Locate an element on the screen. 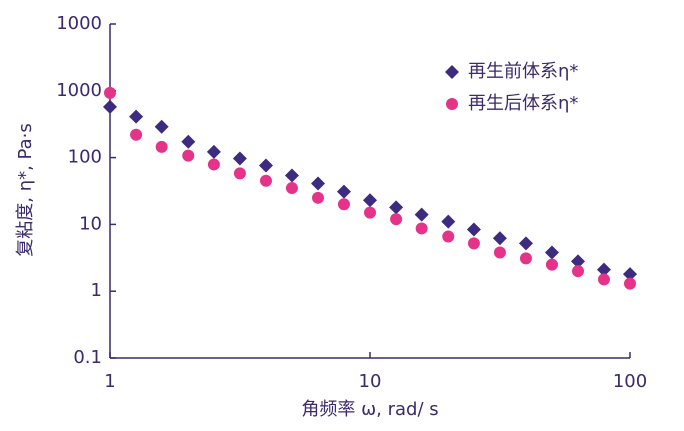 This screenshot has width=684, height=431. y-tick-label: 10 is located at coordinates (90, 223).